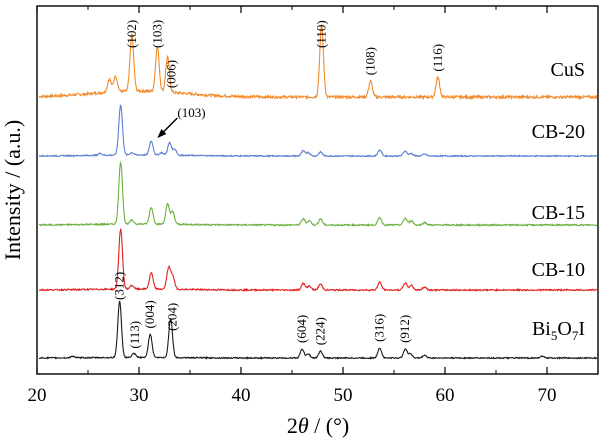 The width and height of the screenshot is (600, 442). What do you see at coordinates (379, 328) in the screenshot?
I see `peak-label: (316)` at bounding box center [379, 328].